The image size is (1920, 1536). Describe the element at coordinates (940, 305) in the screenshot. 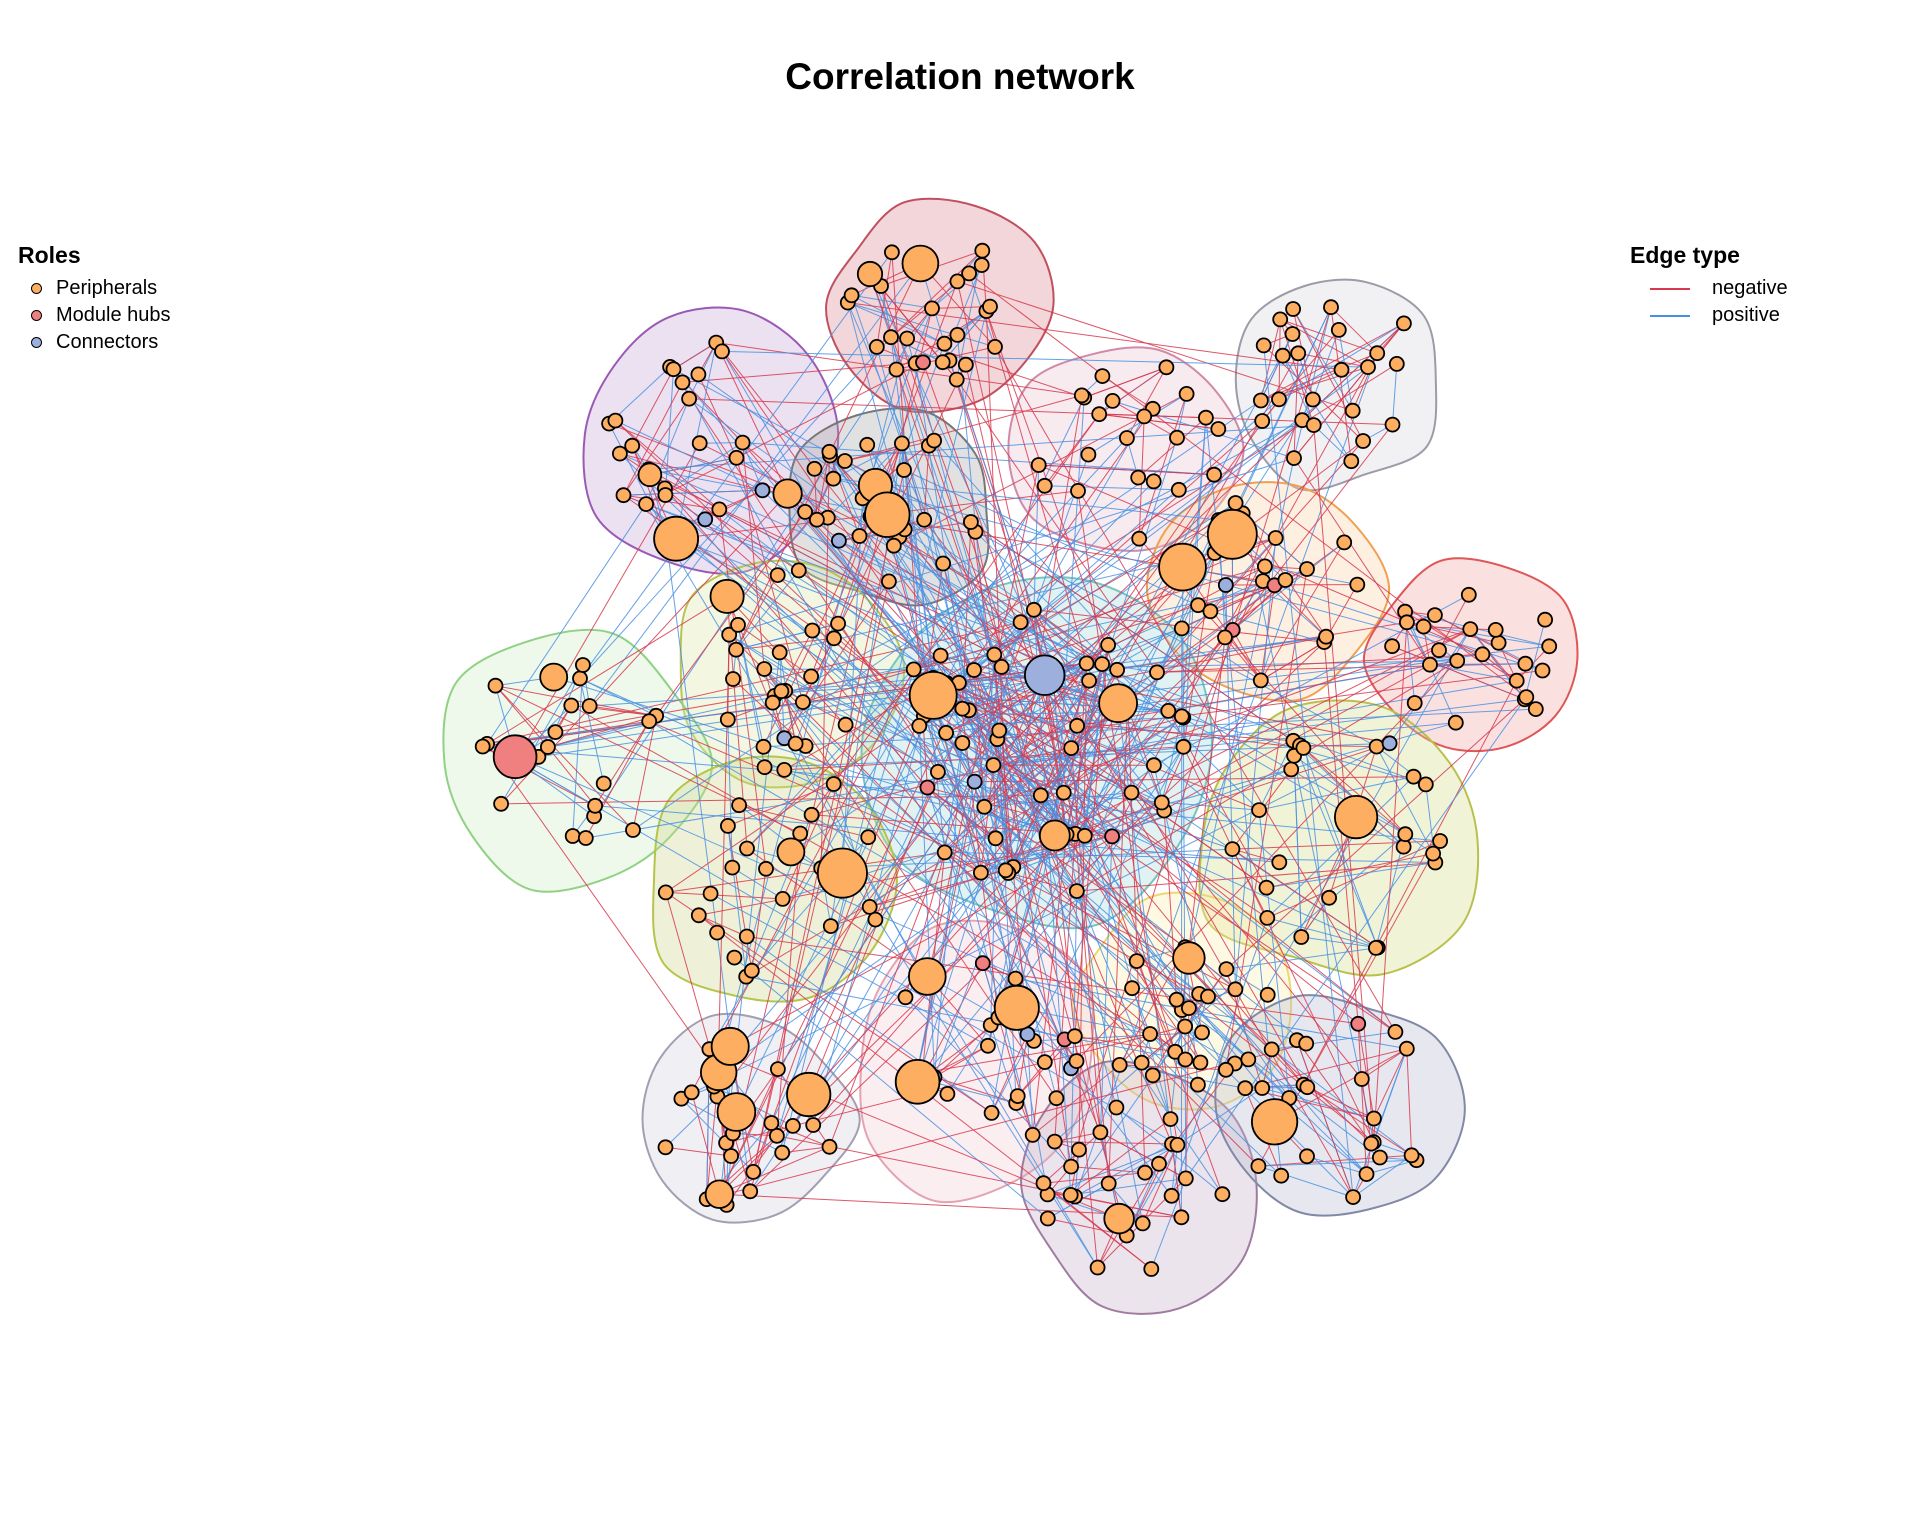

I see `module-hull` at that location.